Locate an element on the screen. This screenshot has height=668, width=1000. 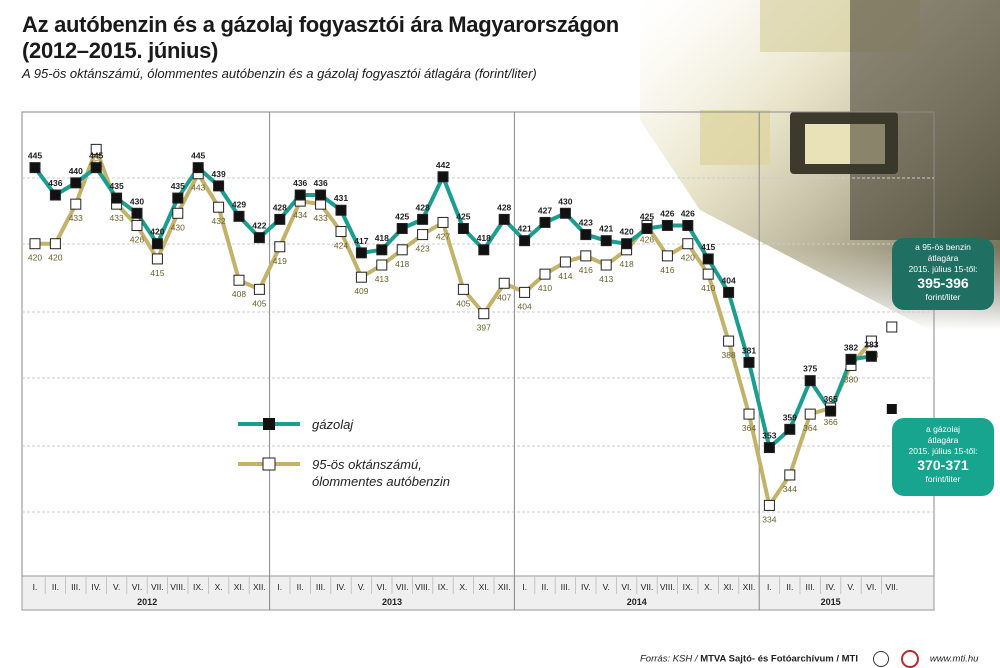
petrol-data-label: 432 is located at coordinates (219, 221).